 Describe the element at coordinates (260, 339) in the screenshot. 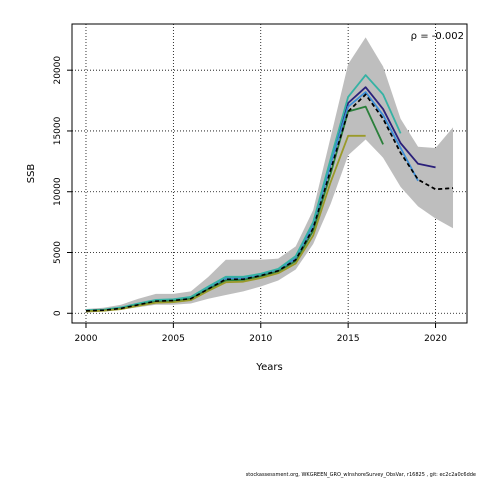

I see `x-tick-label: 2010` at that location.